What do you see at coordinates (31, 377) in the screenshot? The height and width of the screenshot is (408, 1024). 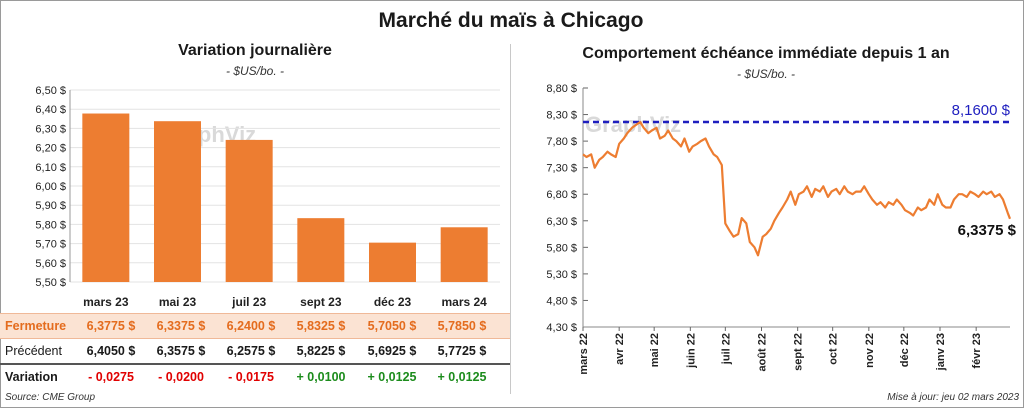 I see `variation-label: Variation` at bounding box center [31, 377].